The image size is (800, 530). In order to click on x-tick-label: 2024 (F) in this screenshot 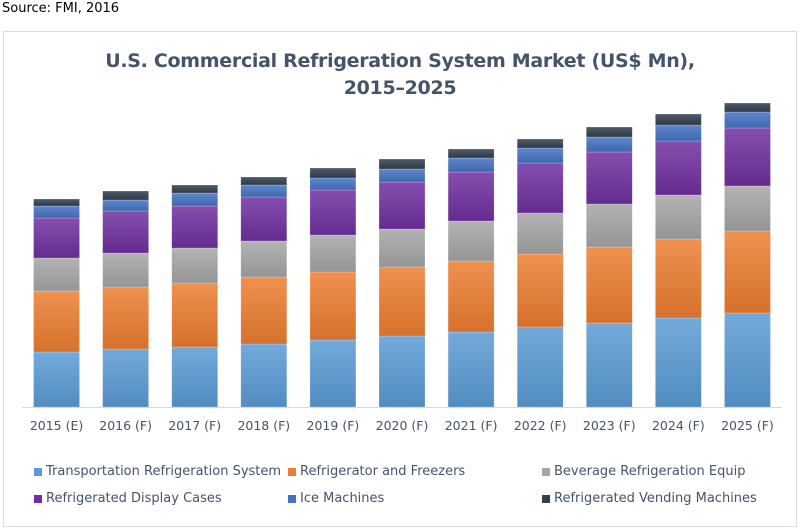, I will do `click(678, 425)`.